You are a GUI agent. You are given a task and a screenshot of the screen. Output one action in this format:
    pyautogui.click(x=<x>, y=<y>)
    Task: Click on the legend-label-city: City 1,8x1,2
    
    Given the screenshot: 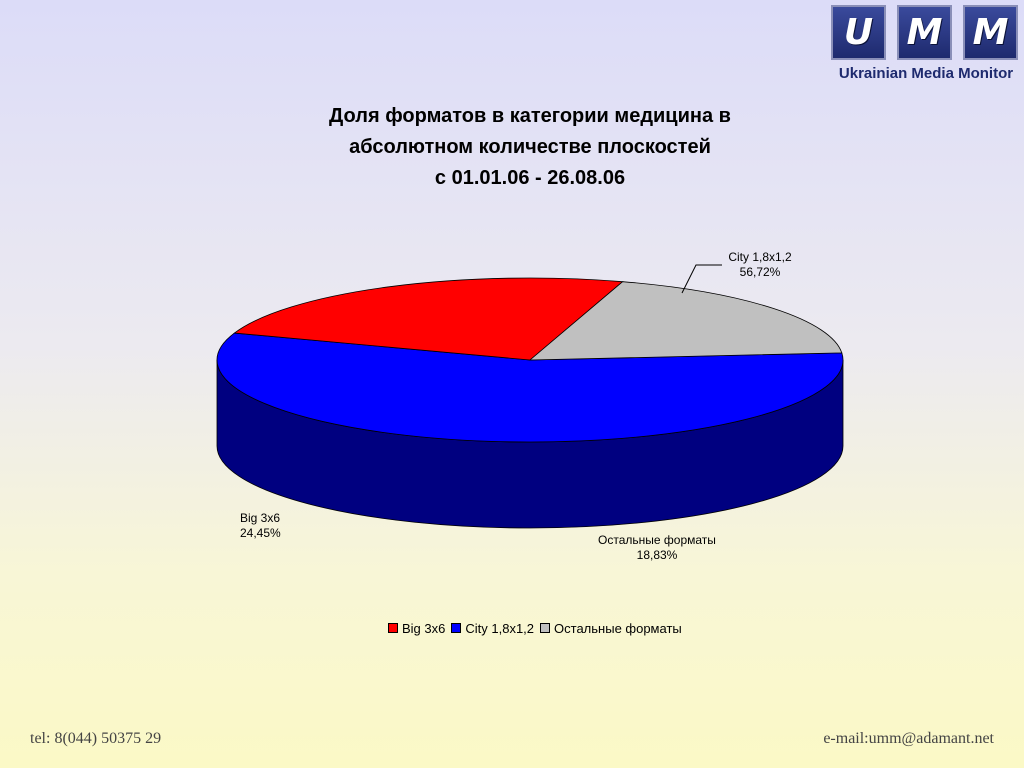 What is the action you would take?
    pyautogui.click(x=500, y=628)
    